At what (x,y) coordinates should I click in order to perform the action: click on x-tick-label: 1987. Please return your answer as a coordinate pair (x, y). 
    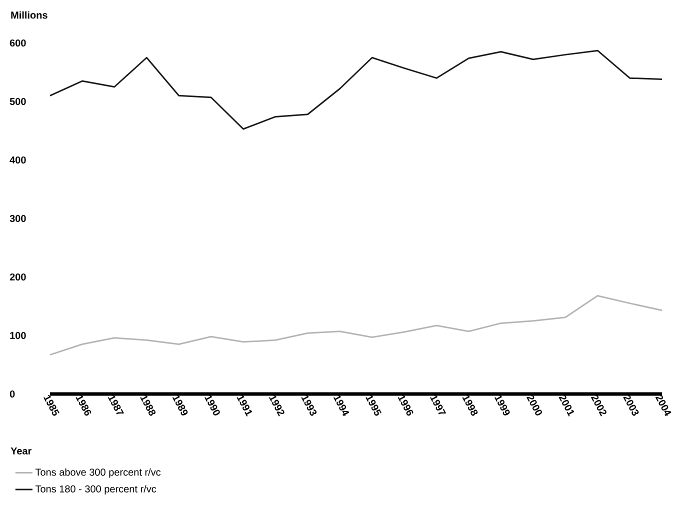
    Looking at the image, I should click on (116, 404).